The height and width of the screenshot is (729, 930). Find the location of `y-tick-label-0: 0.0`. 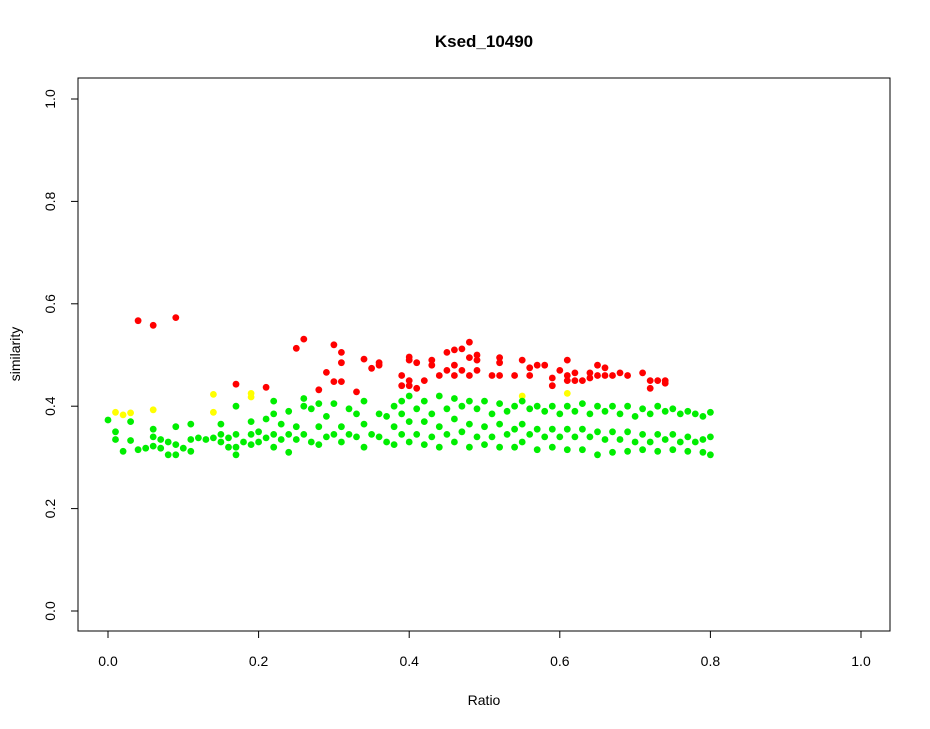

y-tick-label-0: 0.0 is located at coordinates (50, 611).